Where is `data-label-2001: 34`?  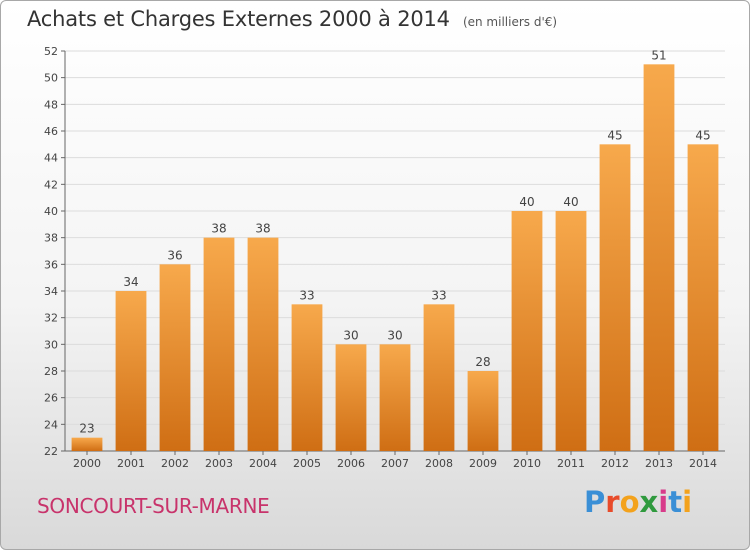 data-label-2001: 34 is located at coordinates (130, 282).